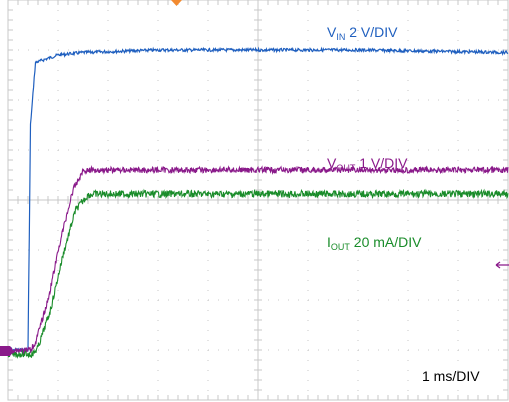 This screenshot has width=509, height=402. Describe the element at coordinates (176, 3) in the screenshot. I see `trigger-marker-icon` at that location.